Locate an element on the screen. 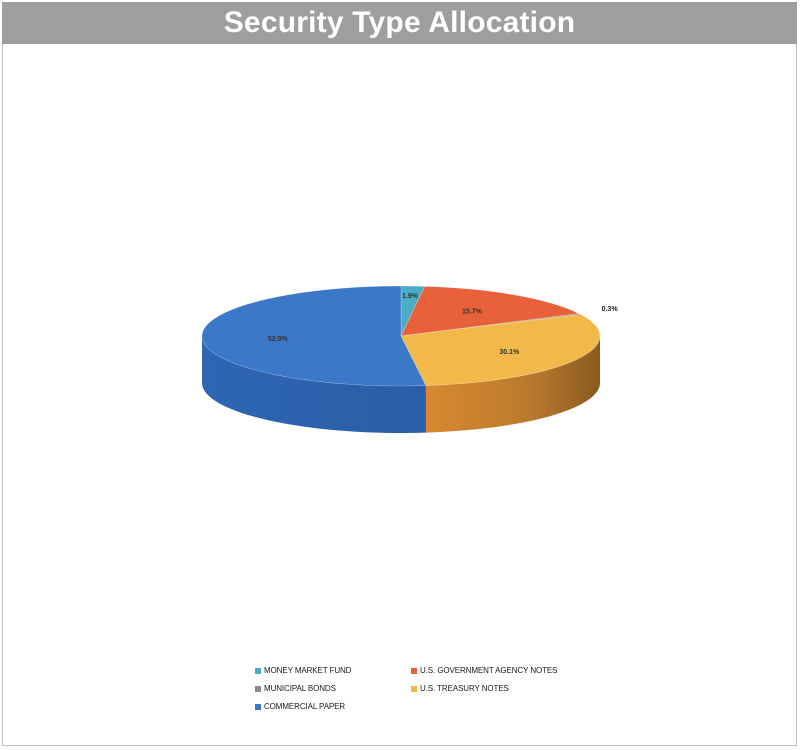  title-bar: Security Type Allocation is located at coordinates (399, 23).